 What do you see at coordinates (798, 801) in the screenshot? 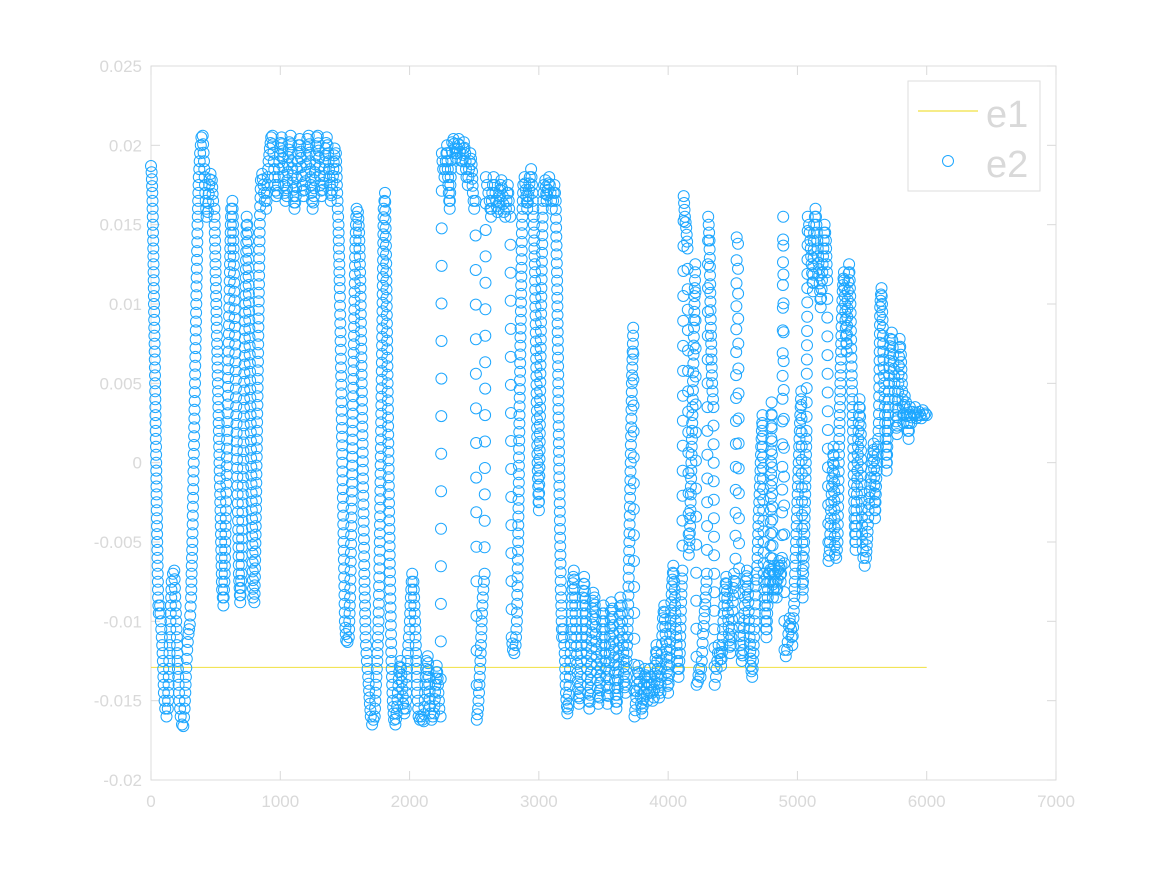
I see `x-tick-label: 5000` at bounding box center [798, 801].